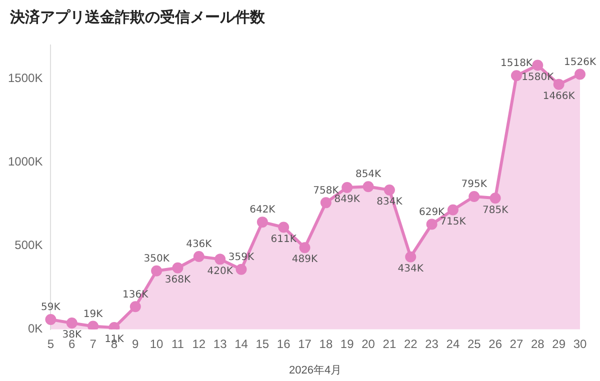 The image size is (600, 381). What do you see at coordinates (263, 210) in the screenshot?
I see `data-label: 642K` at bounding box center [263, 210].